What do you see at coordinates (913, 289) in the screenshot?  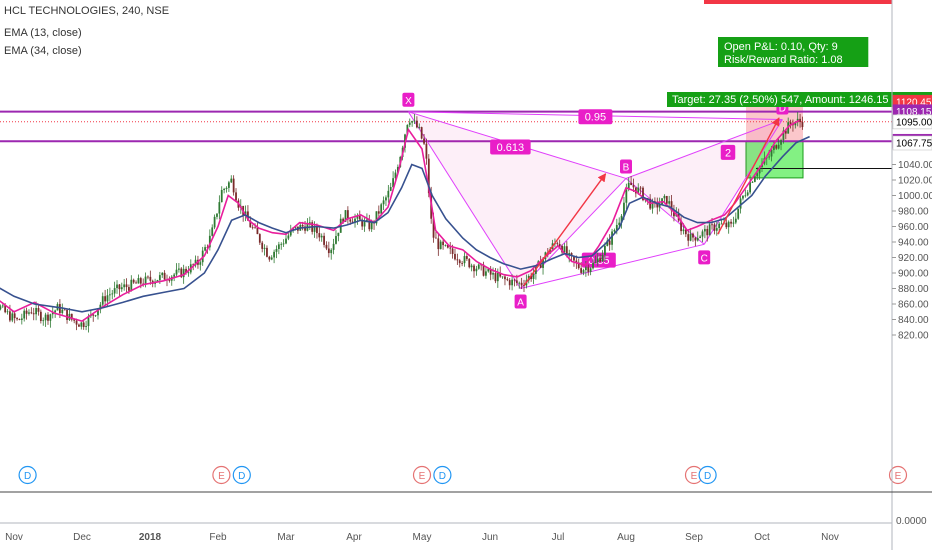 I see `y-tick-label: 880.00` at bounding box center [913, 289].